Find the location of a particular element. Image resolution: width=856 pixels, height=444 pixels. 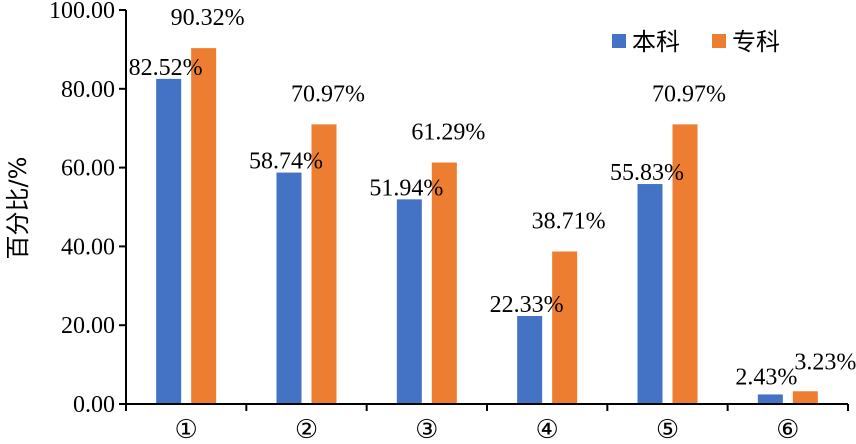

y-tick-label: 60.00 is located at coordinates (88, 169).